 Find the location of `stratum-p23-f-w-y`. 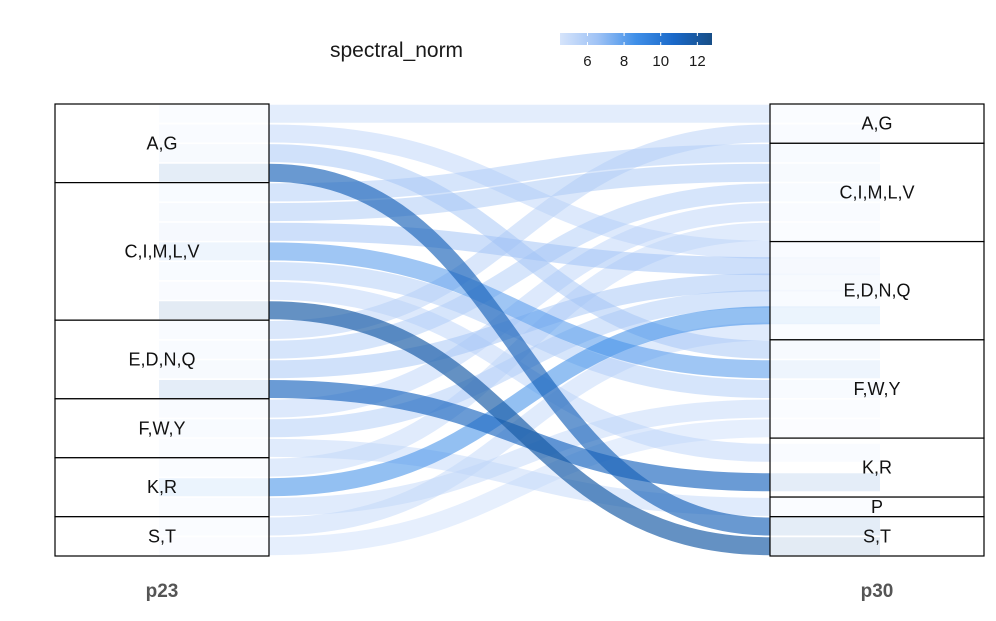

stratum-p23-f-w-y is located at coordinates (162, 428).